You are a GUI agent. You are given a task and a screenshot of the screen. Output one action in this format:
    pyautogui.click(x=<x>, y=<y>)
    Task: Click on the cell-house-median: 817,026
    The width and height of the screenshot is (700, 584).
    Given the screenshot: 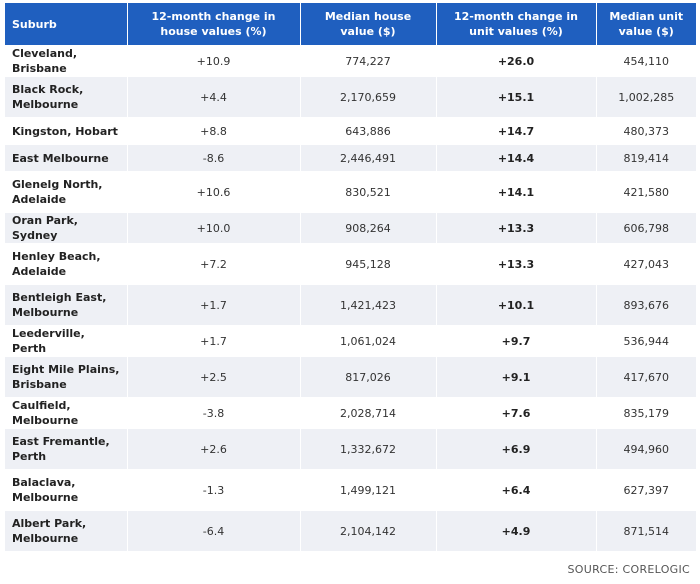 What is the action you would take?
    pyautogui.click(x=368, y=377)
    